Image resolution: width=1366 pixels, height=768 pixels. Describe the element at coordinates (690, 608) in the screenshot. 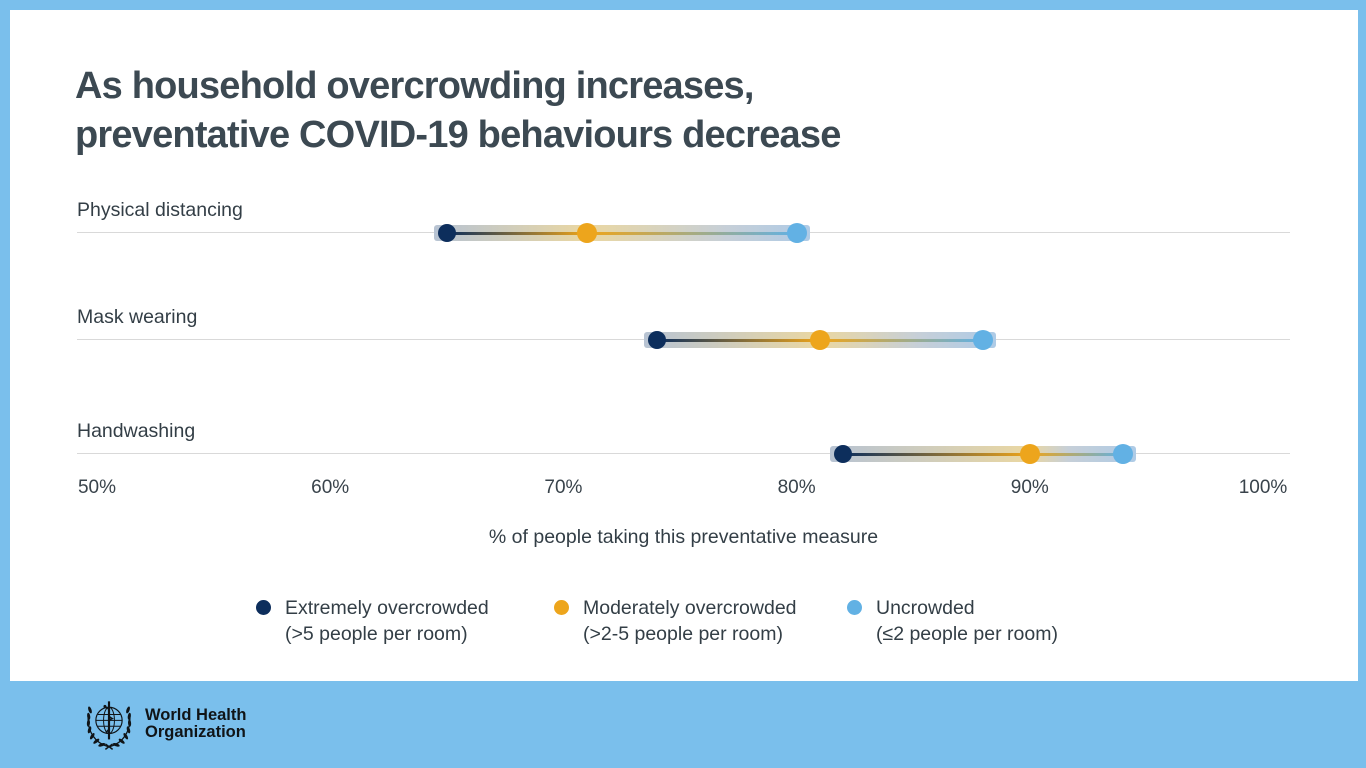

I see `legend-label-line1: Moderately overcrowded` at that location.